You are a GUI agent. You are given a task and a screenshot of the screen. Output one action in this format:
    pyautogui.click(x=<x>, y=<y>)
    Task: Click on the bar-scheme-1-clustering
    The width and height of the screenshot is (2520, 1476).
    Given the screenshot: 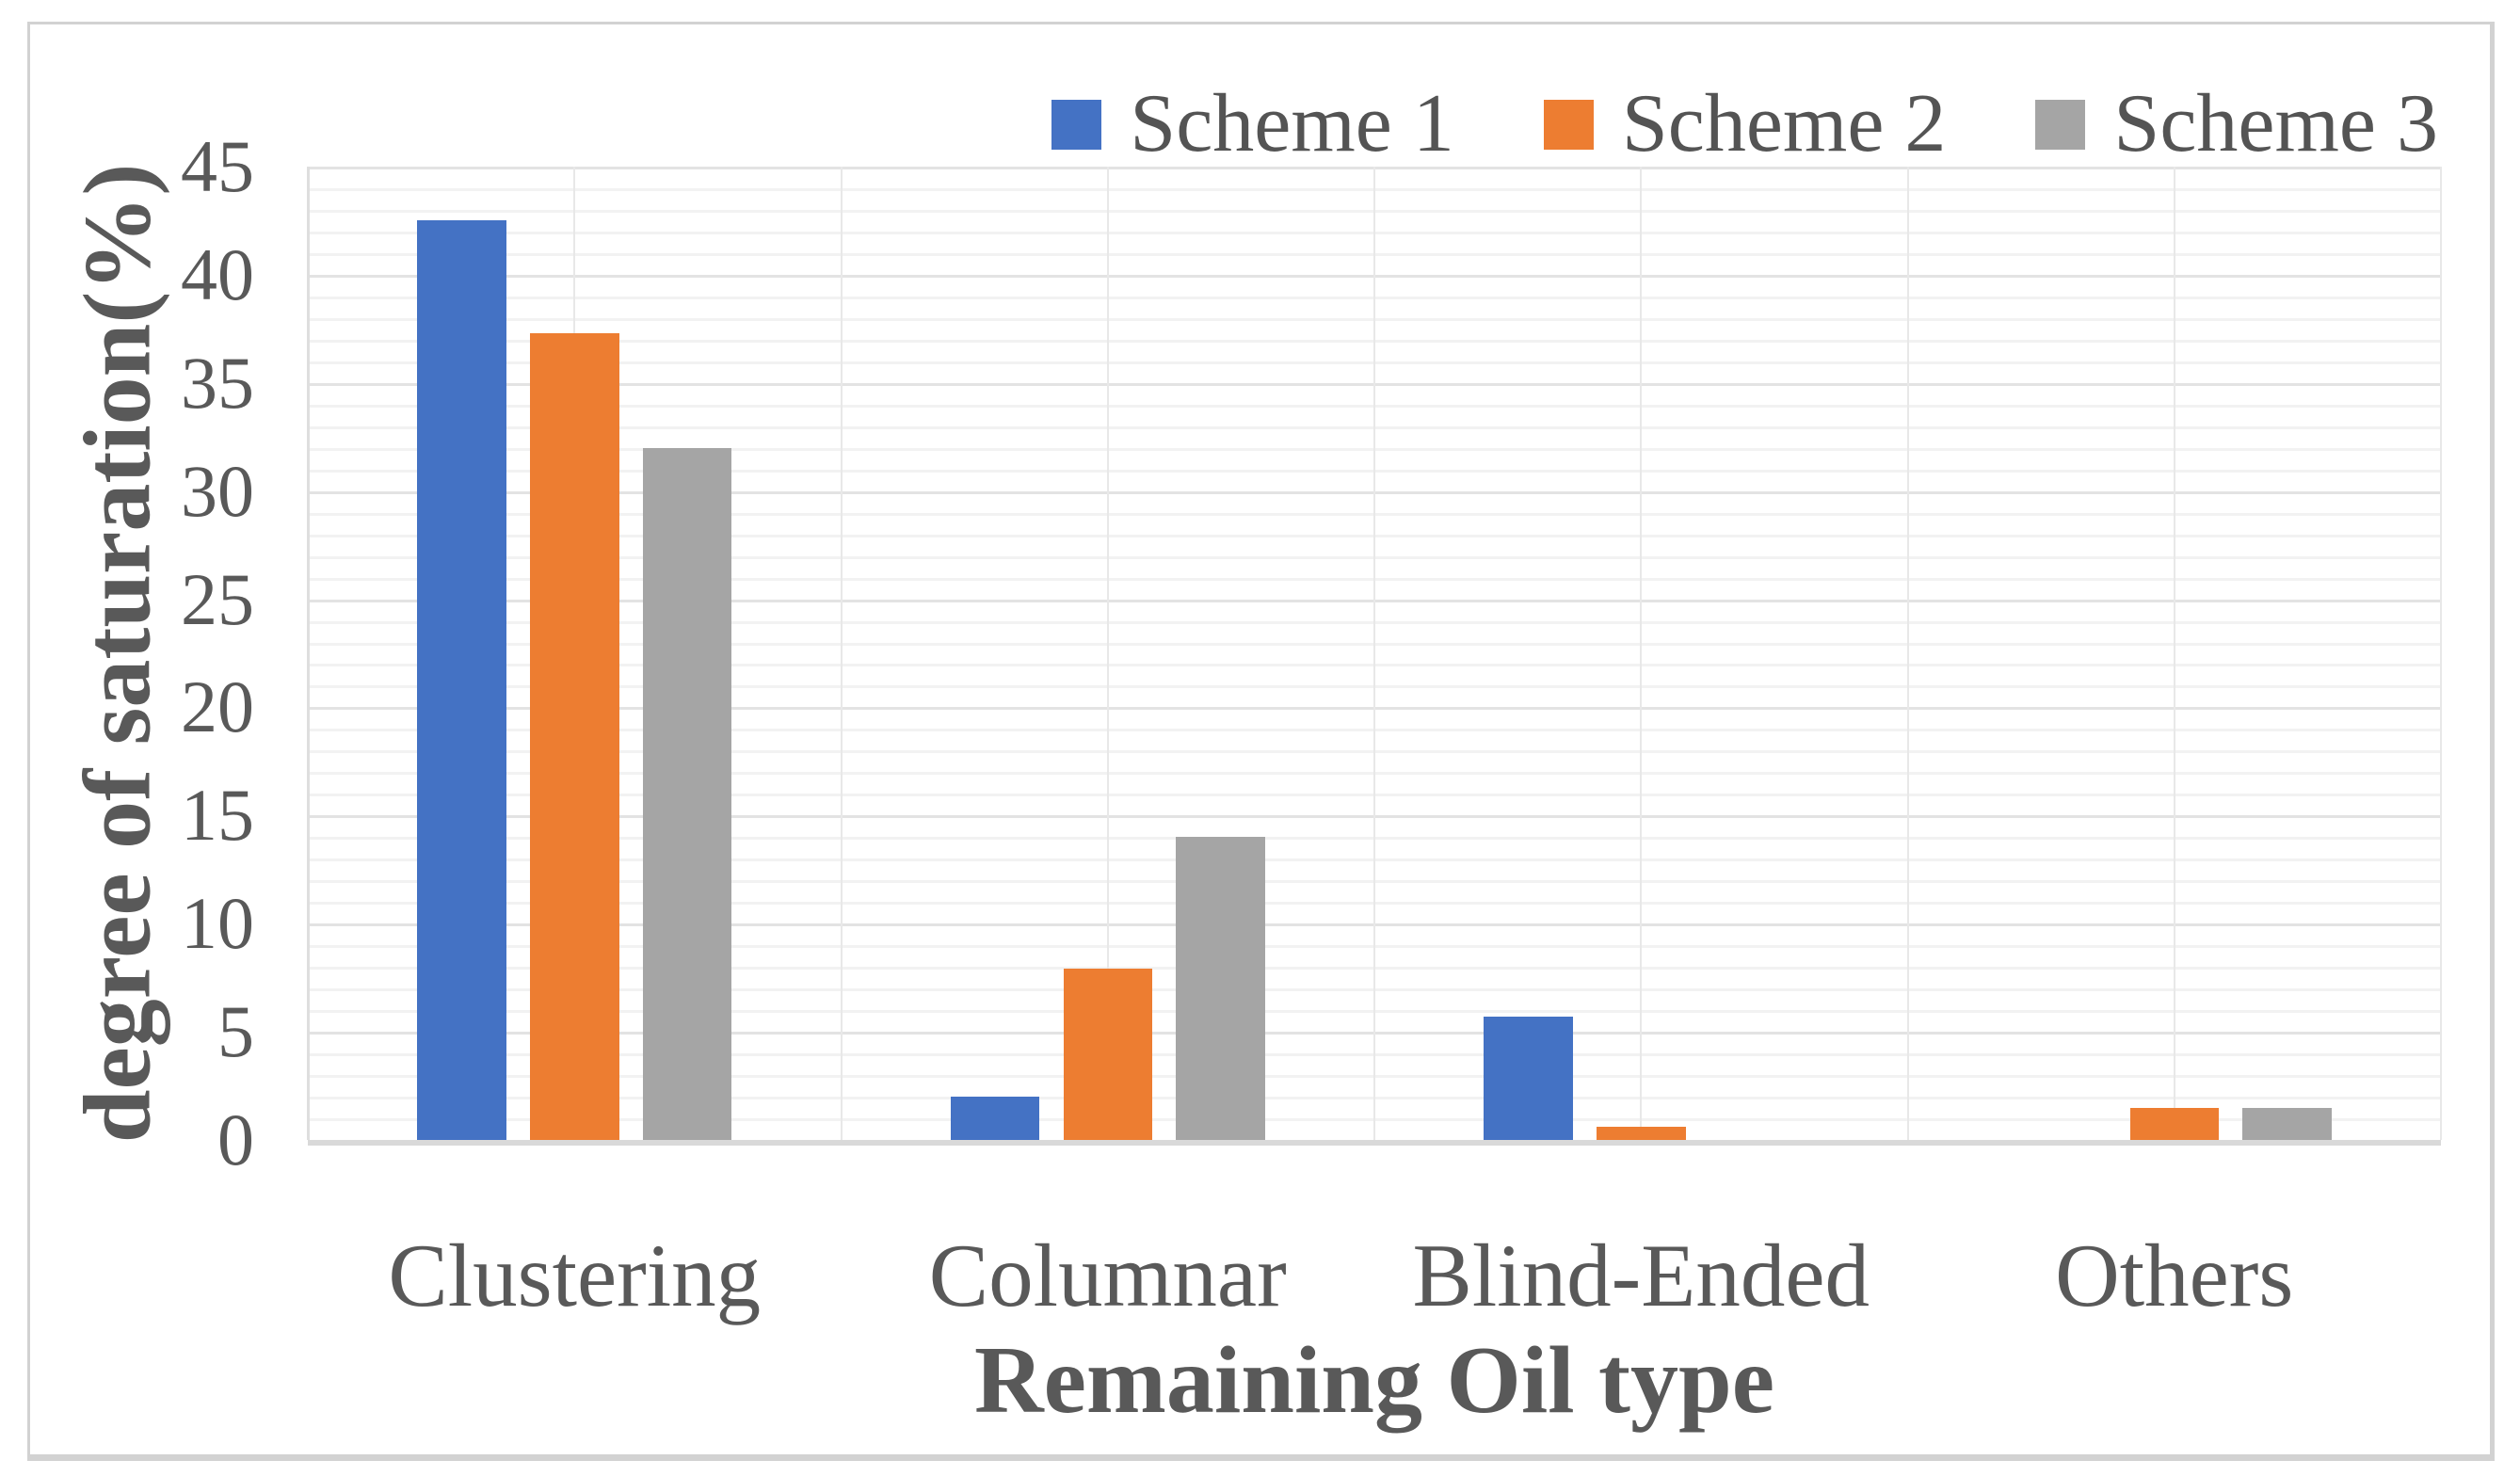 What is the action you would take?
    pyautogui.click(x=461, y=680)
    